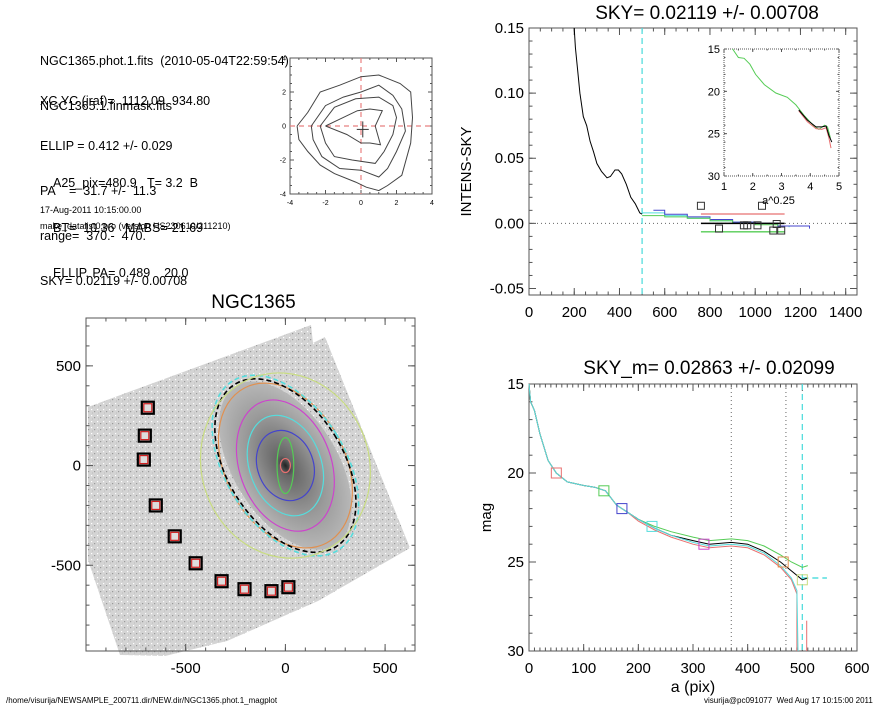  Describe the element at coordinates (515, 473) in the screenshot. I see `mag-y-tick-label: 20` at that location.